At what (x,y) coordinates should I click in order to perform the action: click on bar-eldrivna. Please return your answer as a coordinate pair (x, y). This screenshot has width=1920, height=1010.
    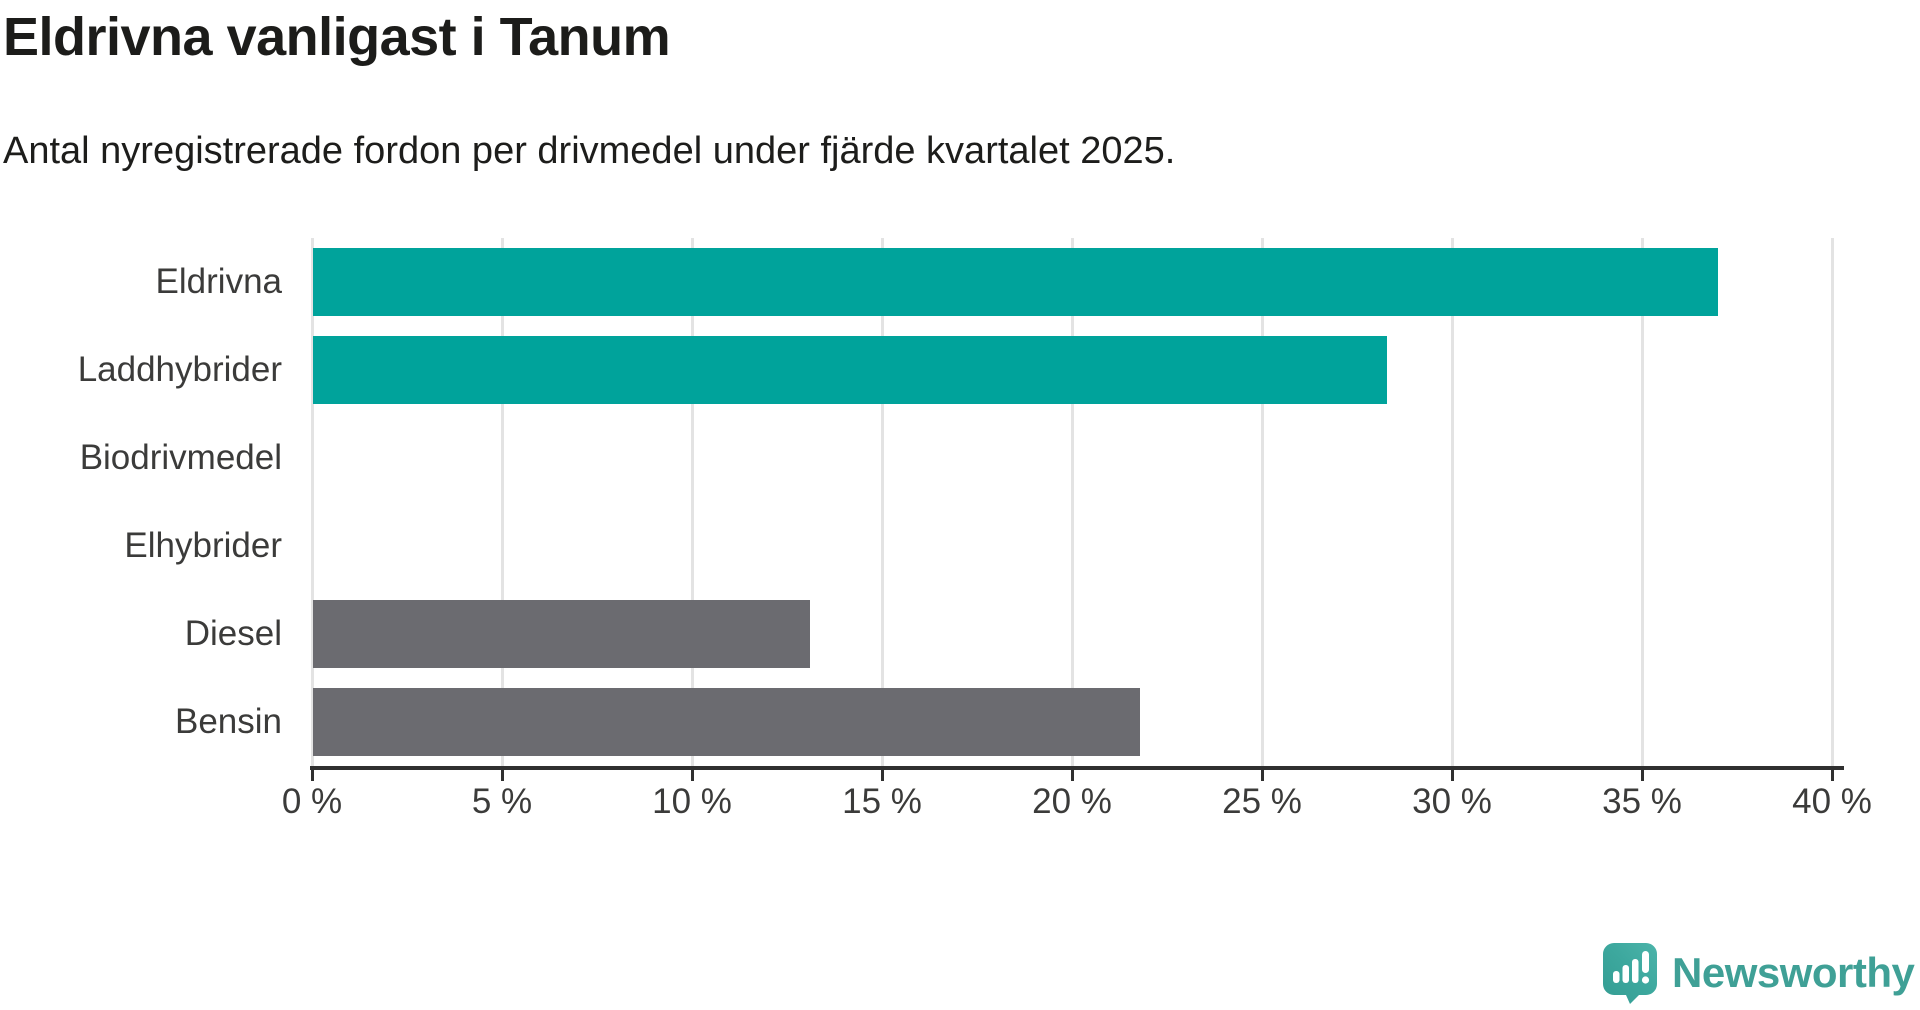
    Looking at the image, I should click on (1015, 282).